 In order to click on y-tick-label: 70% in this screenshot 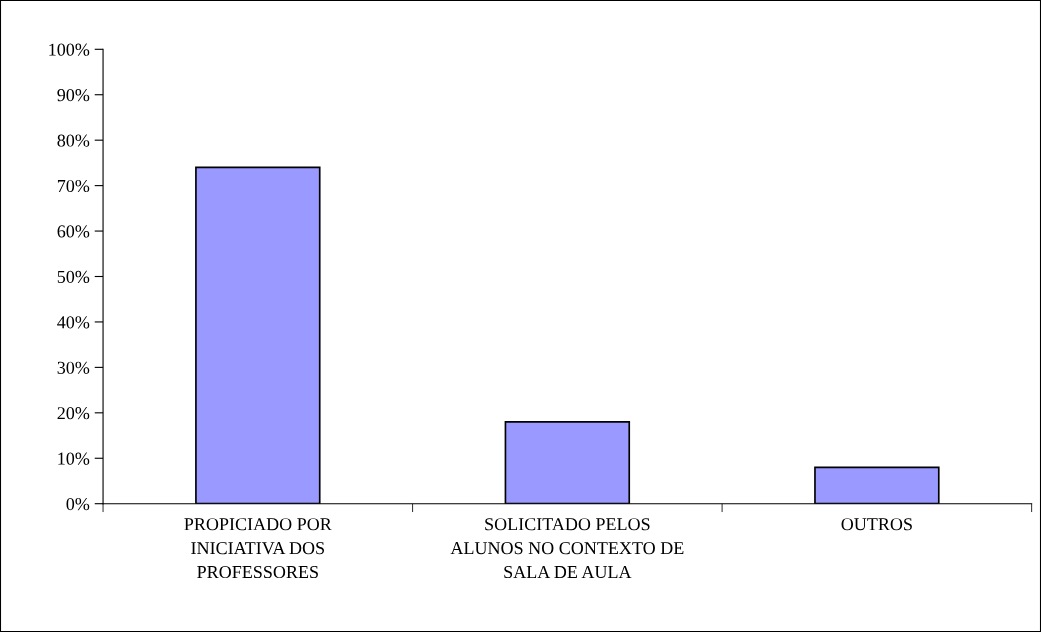, I will do `click(73, 186)`.